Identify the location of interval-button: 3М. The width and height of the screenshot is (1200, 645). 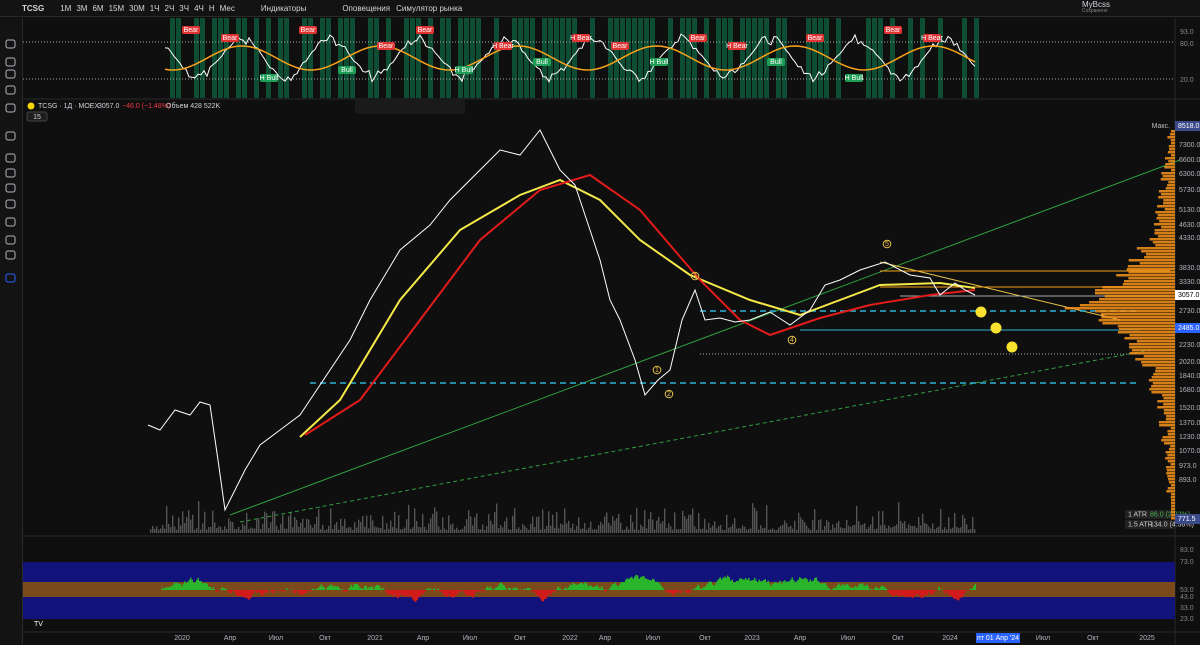
(82, 8).